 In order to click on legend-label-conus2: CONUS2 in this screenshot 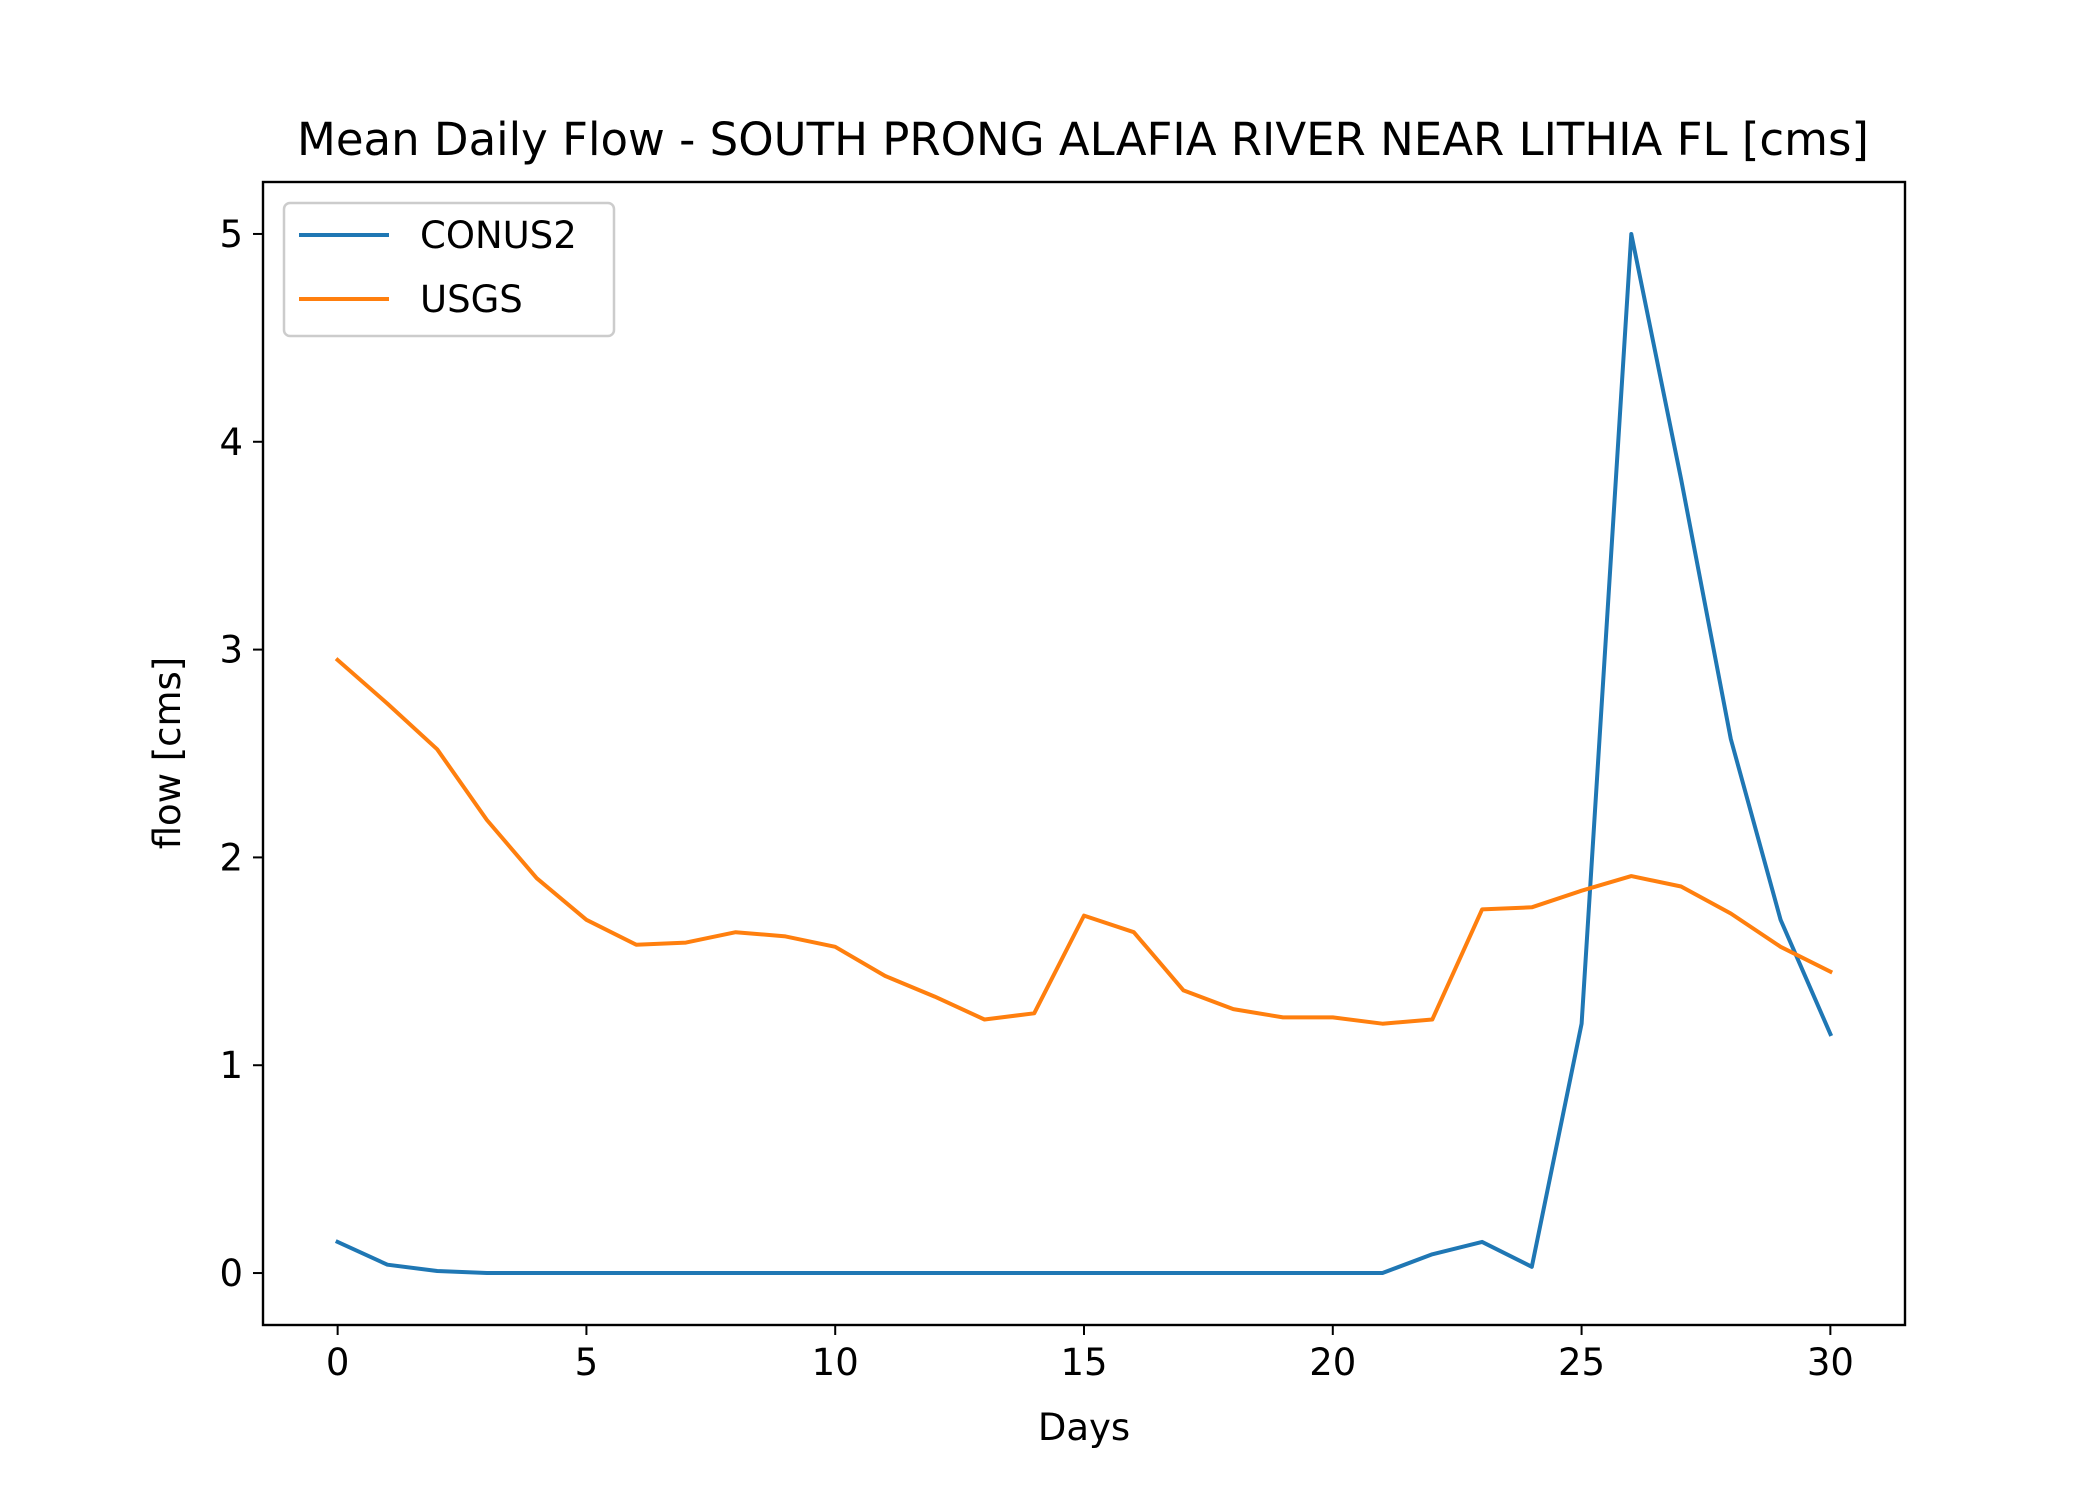, I will do `click(498, 235)`.